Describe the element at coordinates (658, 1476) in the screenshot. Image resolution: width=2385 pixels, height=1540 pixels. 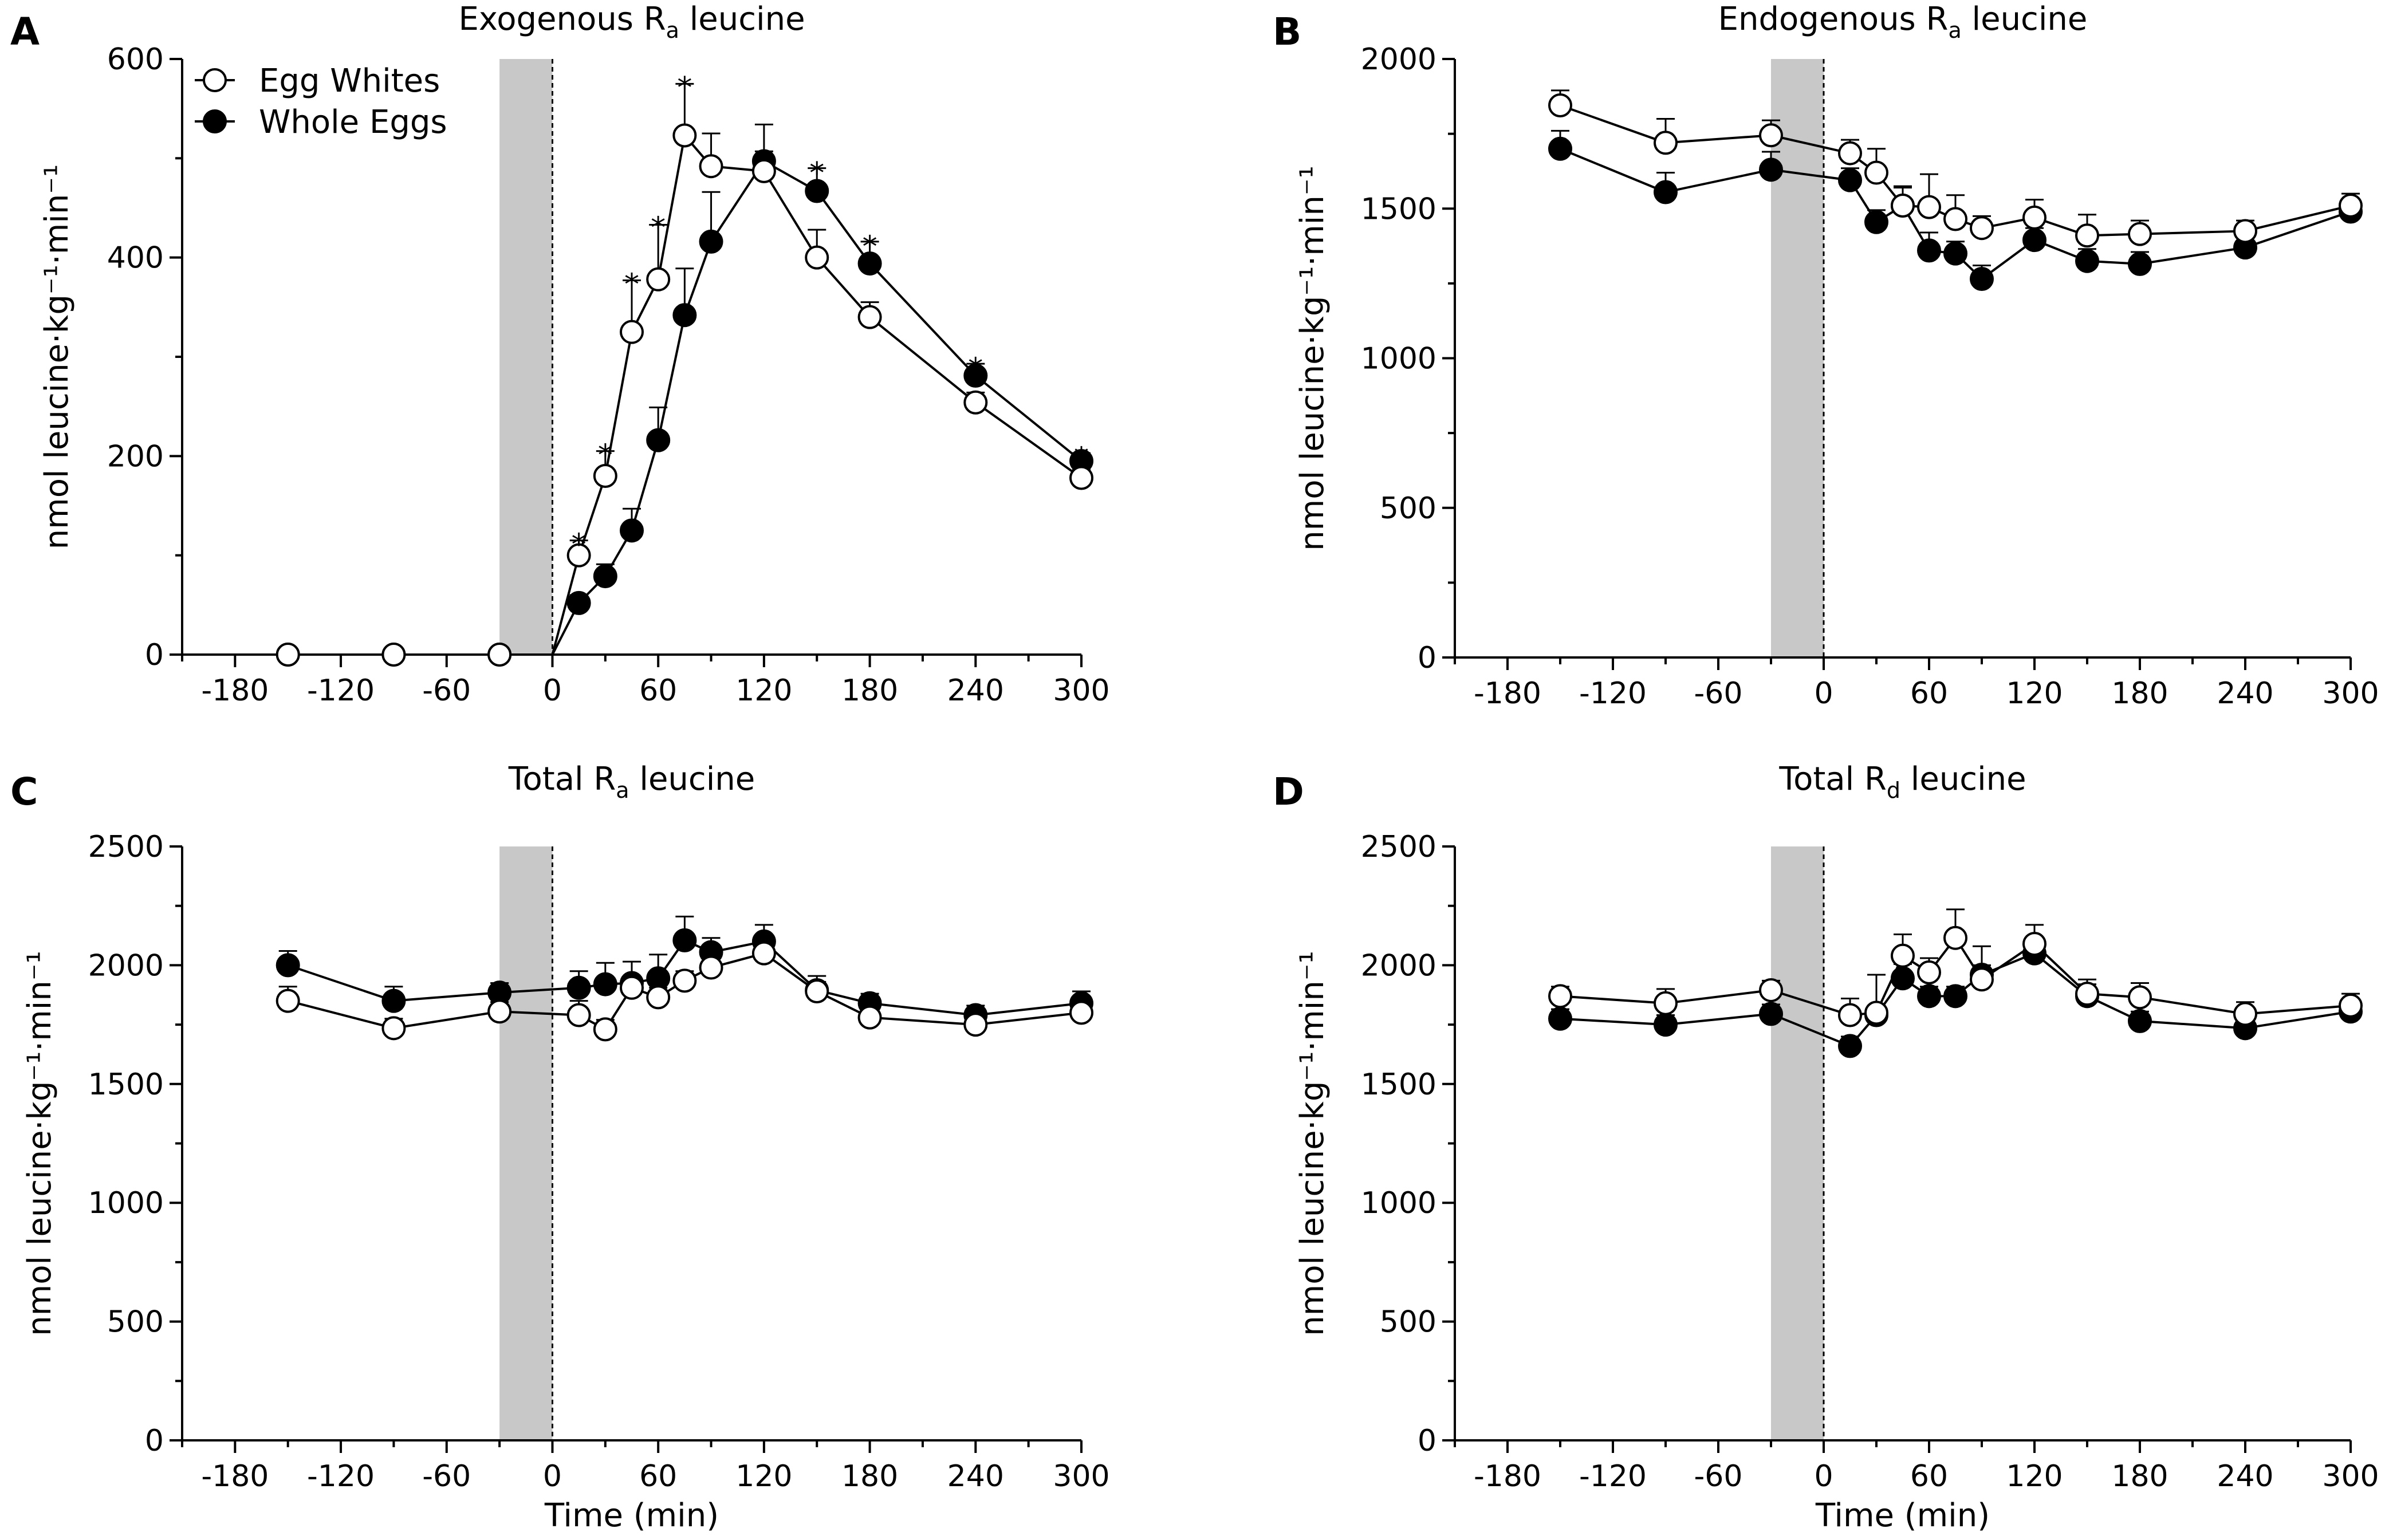
I see `x-tick-label: 60` at that location.